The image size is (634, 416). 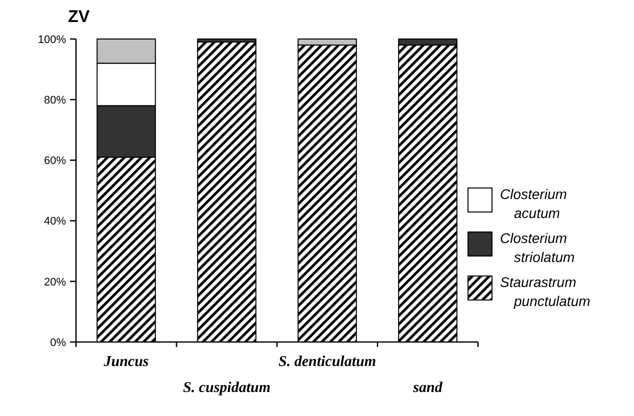 What do you see at coordinates (58, 342) in the screenshot?
I see `y-tick-label: 0%` at bounding box center [58, 342].